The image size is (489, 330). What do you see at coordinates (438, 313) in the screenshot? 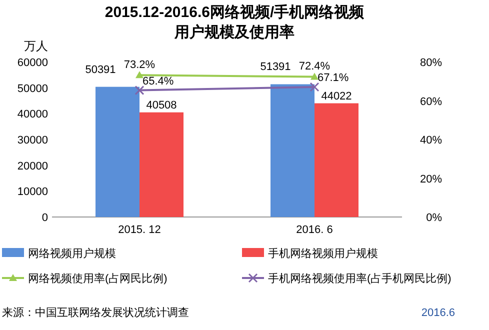
I see `text: 2016.6` at bounding box center [438, 313].